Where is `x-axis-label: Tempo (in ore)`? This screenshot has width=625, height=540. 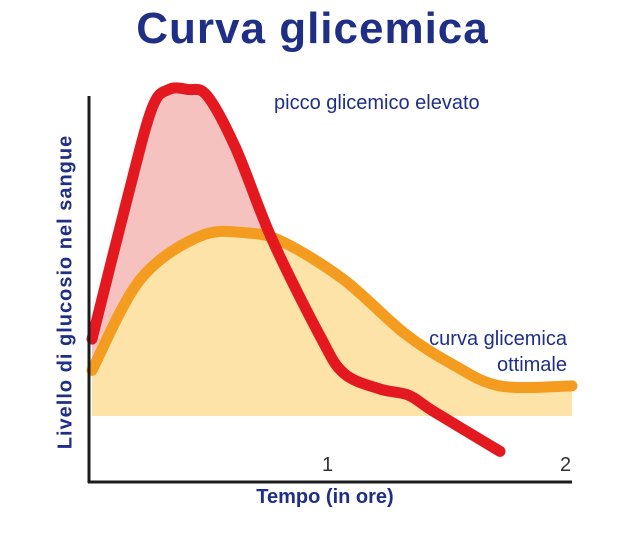
x-axis-label: Tempo (in ore) is located at coordinates (325, 497).